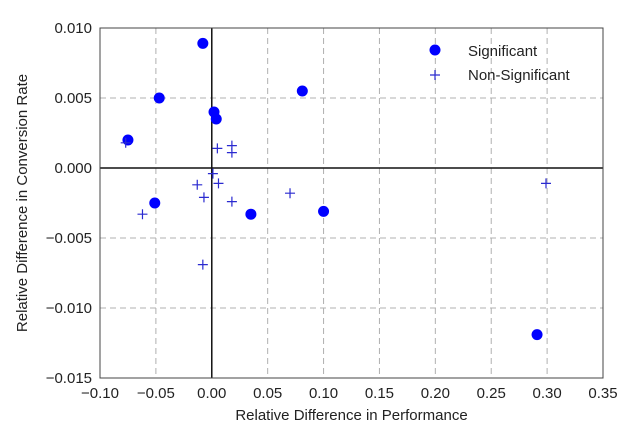 The height and width of the screenshot is (432, 644). I want to click on y-tick-label: −0.015, so click(69, 378).